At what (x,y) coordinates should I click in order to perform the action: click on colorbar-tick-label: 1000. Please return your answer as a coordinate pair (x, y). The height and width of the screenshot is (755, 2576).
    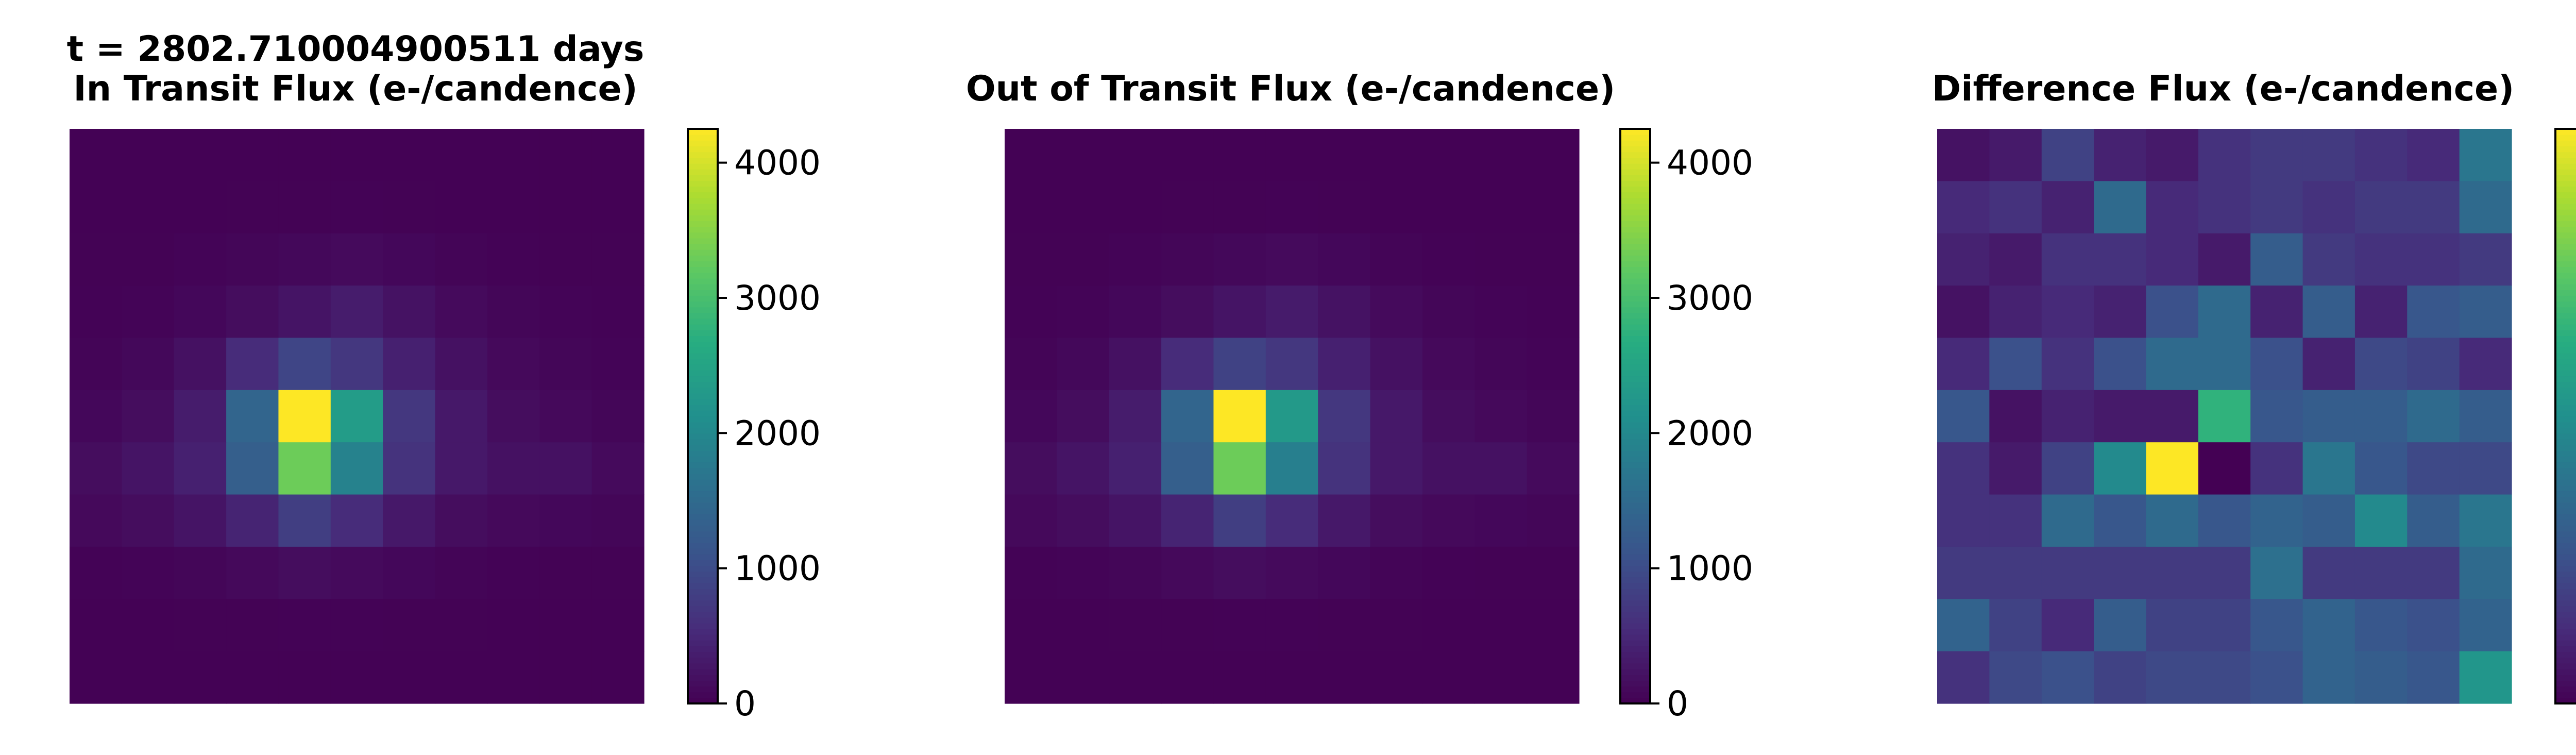
    Looking at the image, I should click on (1710, 569).